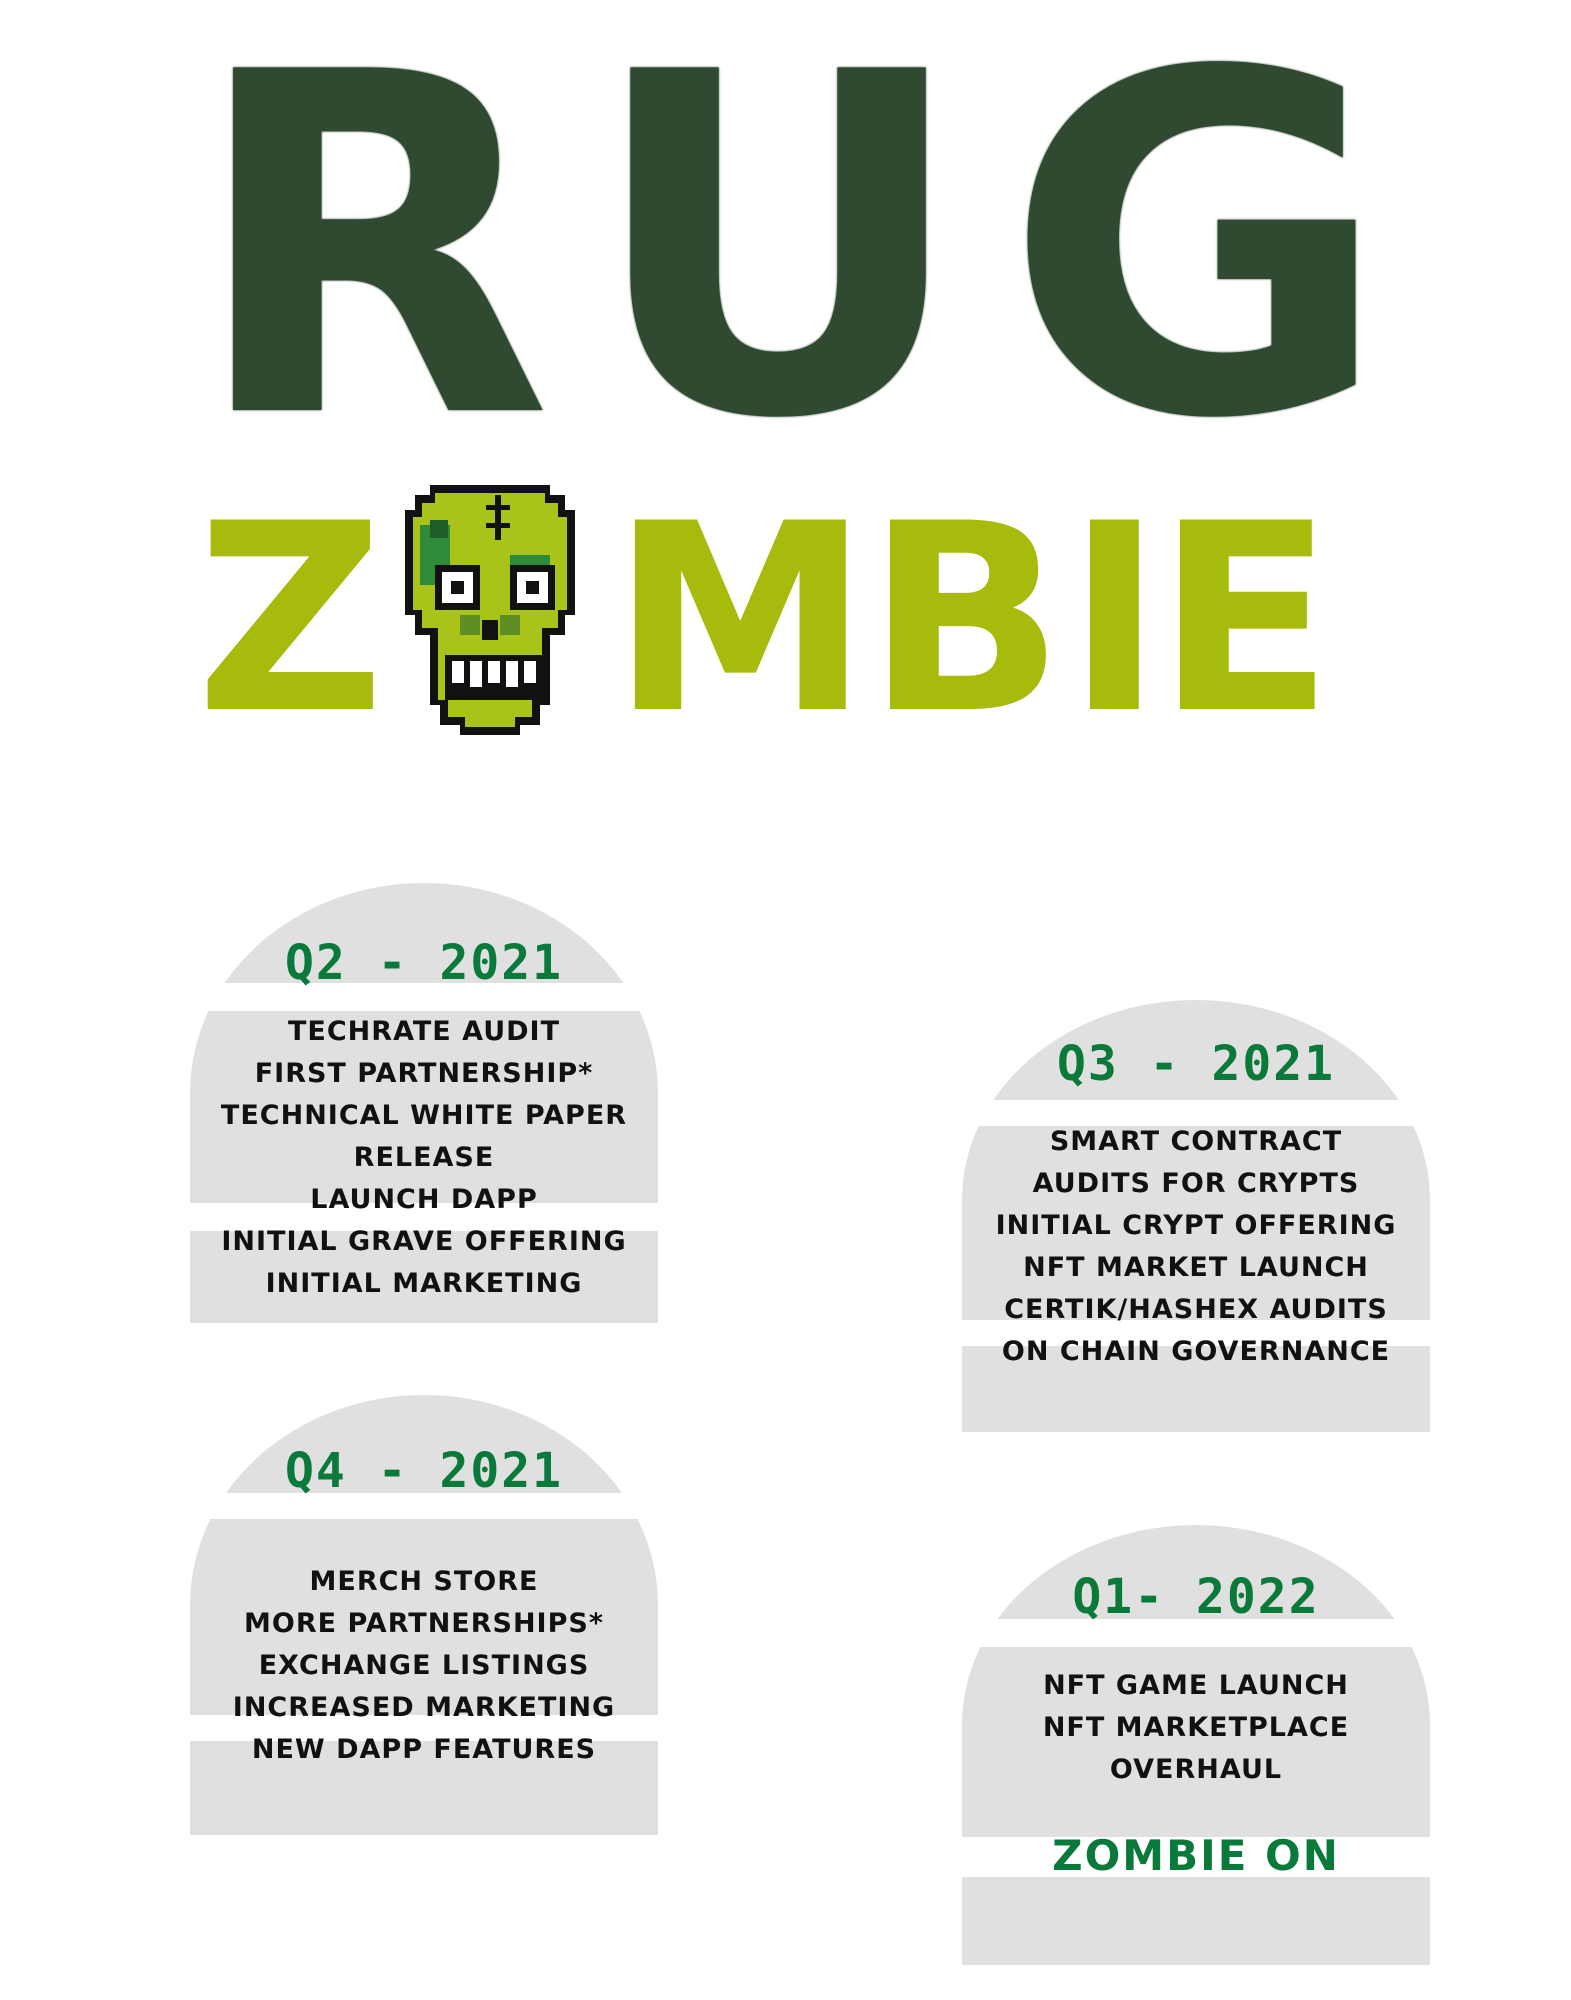 Image resolution: width=1571 pixels, height=2000 pixels. Describe the element at coordinates (1196, 1685) in the screenshot. I see `stone-item: NFT GAME LAUNCH` at that location.